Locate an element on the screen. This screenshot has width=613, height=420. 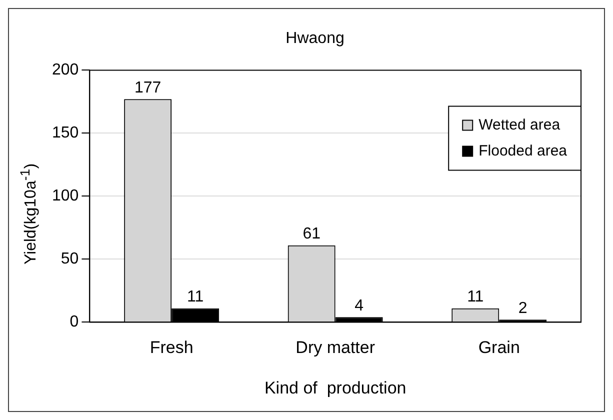
y-tick-label: 200 is located at coordinates (65, 70).